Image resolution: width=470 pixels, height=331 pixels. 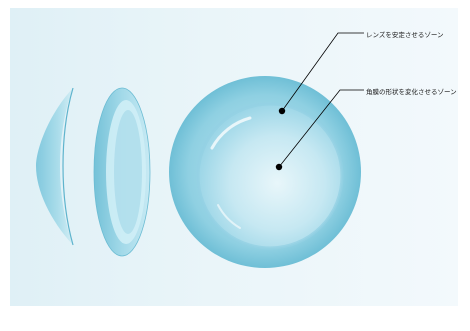 I want to click on lens-angled-view, so click(x=122, y=172).